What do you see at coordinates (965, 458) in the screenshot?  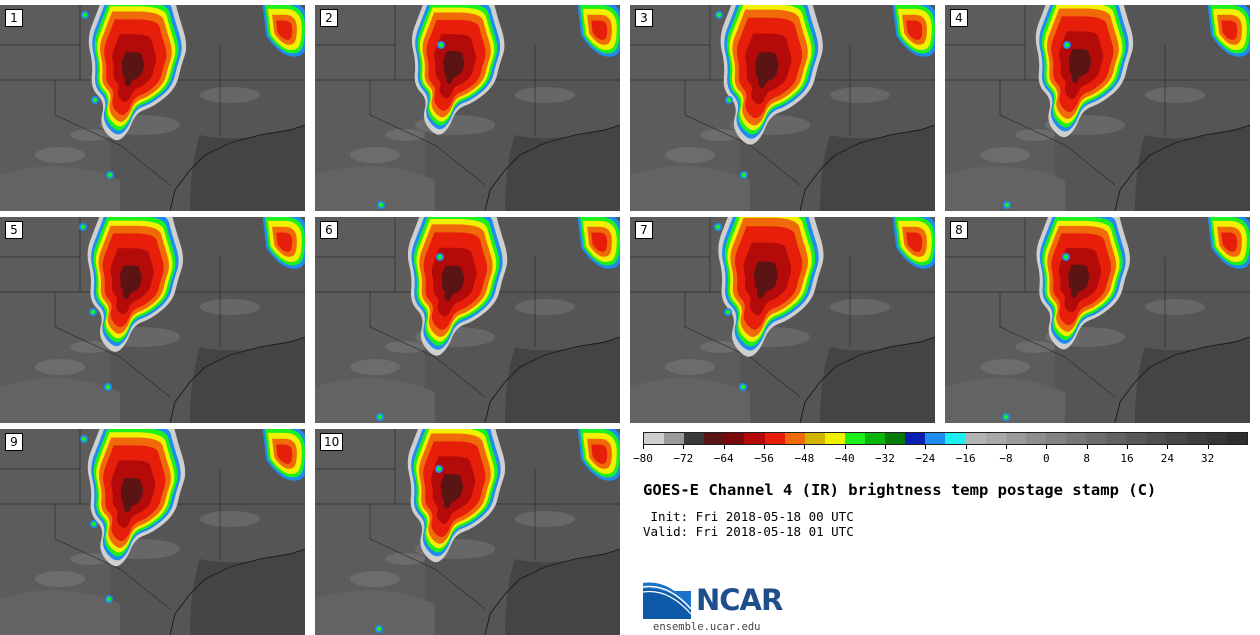 I see `colorbar-tick-label: −16` at bounding box center [965, 458].